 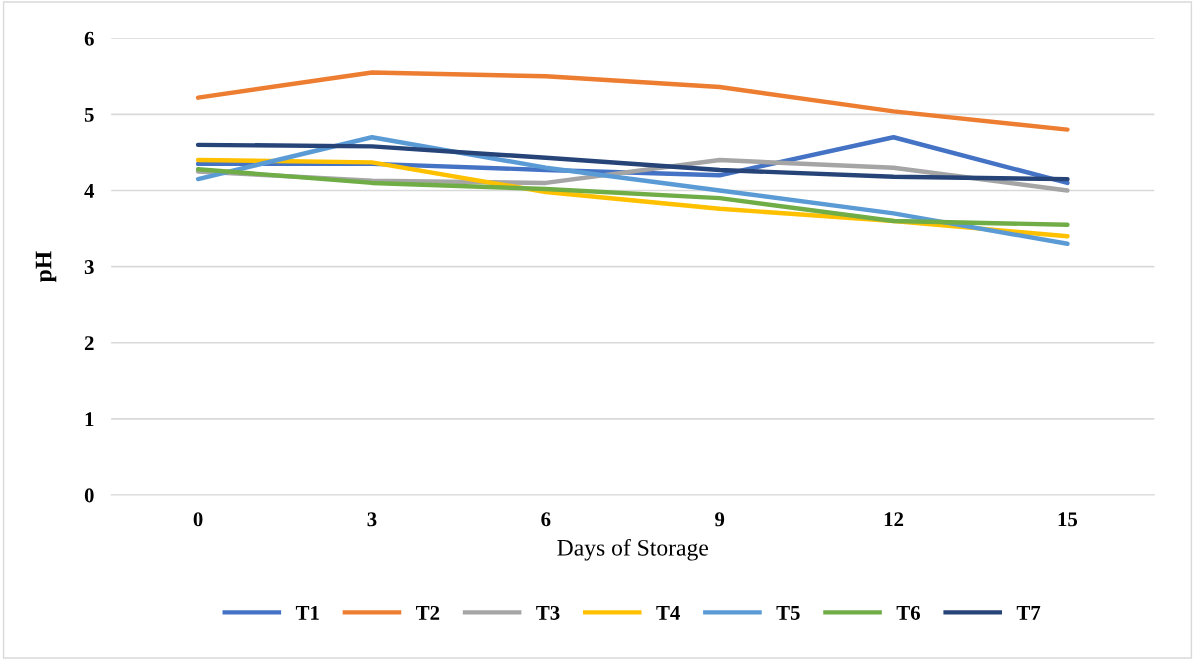 I want to click on legend-label: T3, so click(x=548, y=612).